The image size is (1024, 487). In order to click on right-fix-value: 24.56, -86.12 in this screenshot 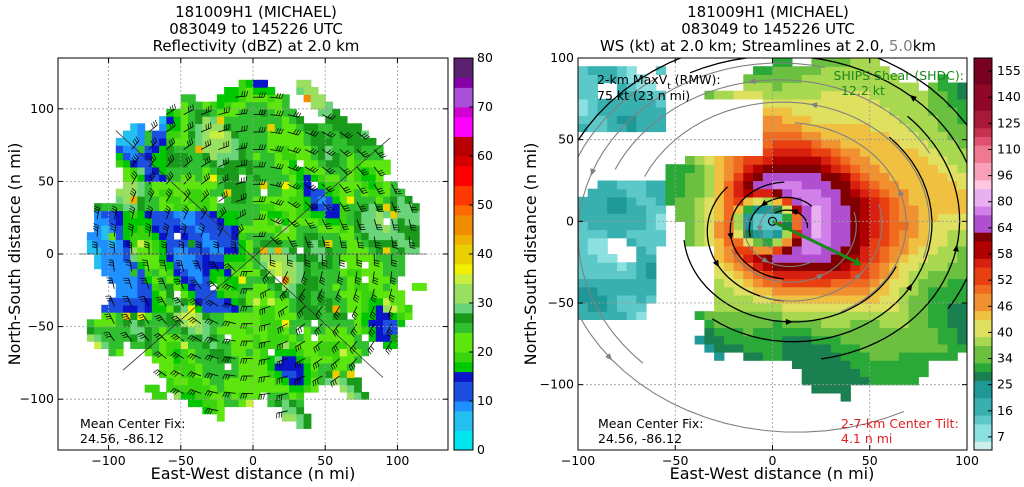, I will do `click(640, 438)`.